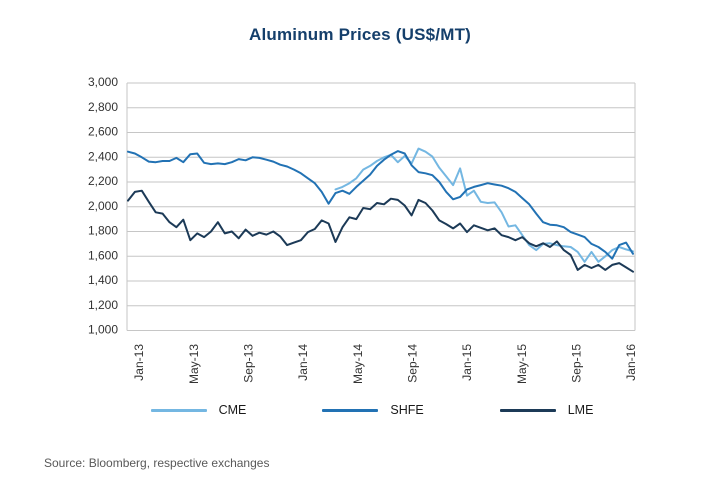  I want to click on x-axis-tick-label: May-13, so click(194, 364).